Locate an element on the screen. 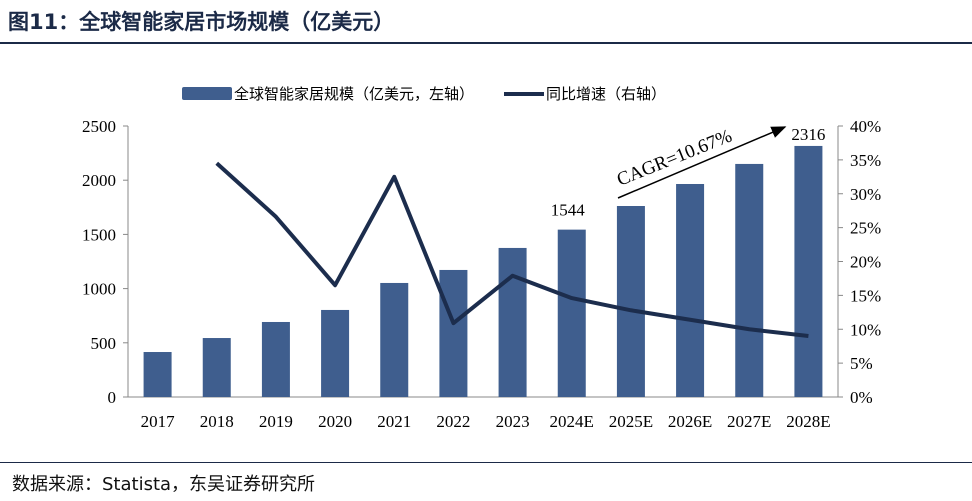 The image size is (972, 501). legend-bar-label: 全球智能家居规模（亿美元，左轴） is located at coordinates (354, 94).